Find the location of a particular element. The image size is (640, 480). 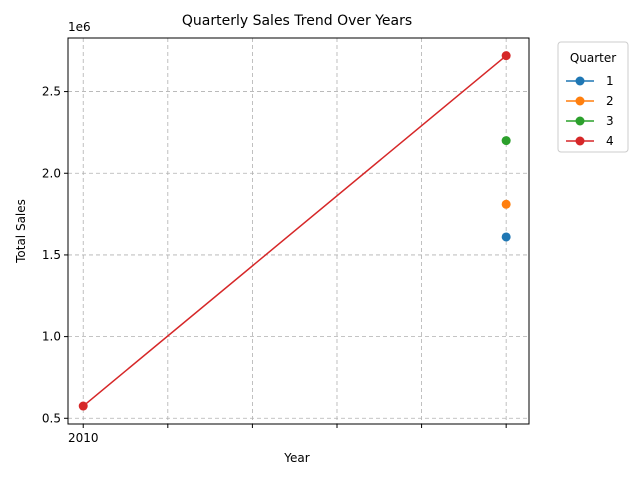

y-axis: 0.5 1.0 1.5 2.0 2.5 is located at coordinates (55, 255).